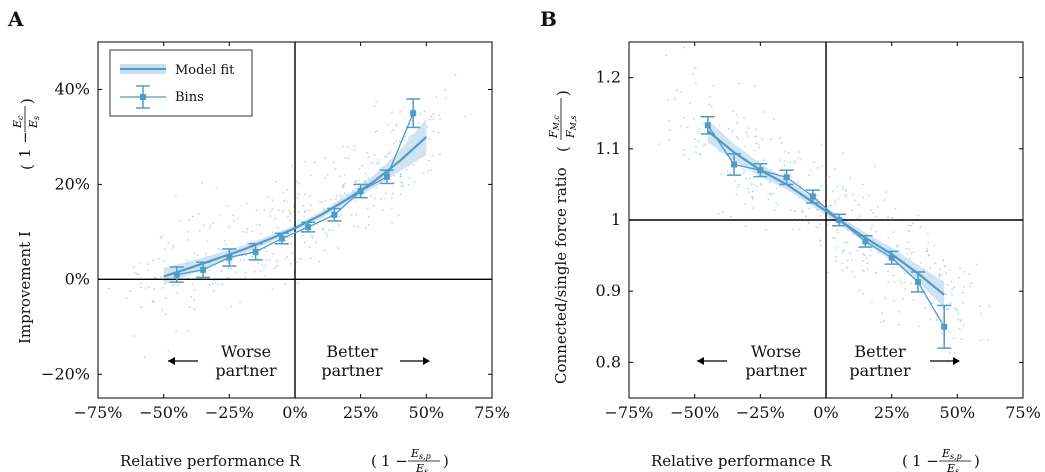 Image resolution: width=1045 pixels, height=472 pixels. Describe the element at coordinates (828, 361) in the screenshot. I see `panel-b-annotations: Worse partner Better partner` at that location.